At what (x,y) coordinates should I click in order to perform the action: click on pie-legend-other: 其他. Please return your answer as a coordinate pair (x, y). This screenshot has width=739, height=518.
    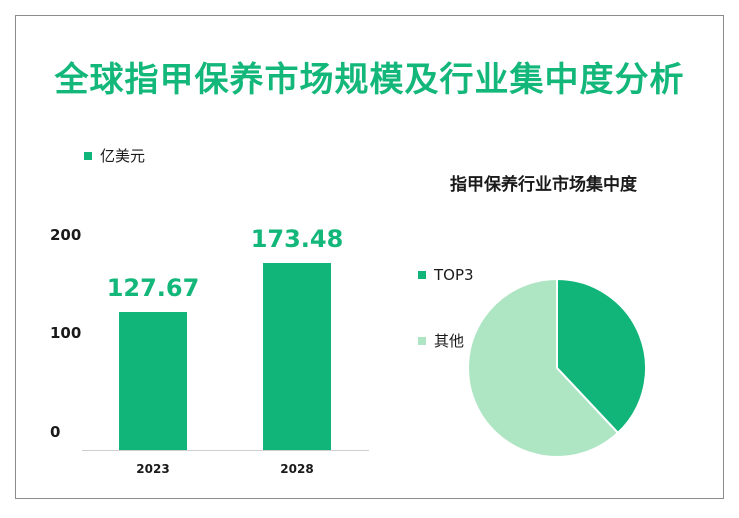
    Looking at the image, I should click on (441, 340).